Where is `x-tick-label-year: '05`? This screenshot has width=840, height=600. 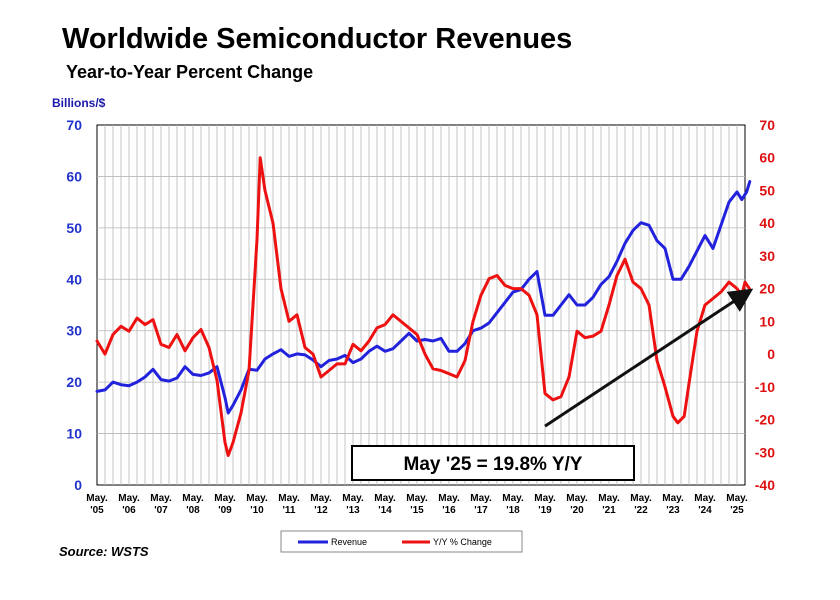
x-tick-label-year: '05 is located at coordinates (97, 510).